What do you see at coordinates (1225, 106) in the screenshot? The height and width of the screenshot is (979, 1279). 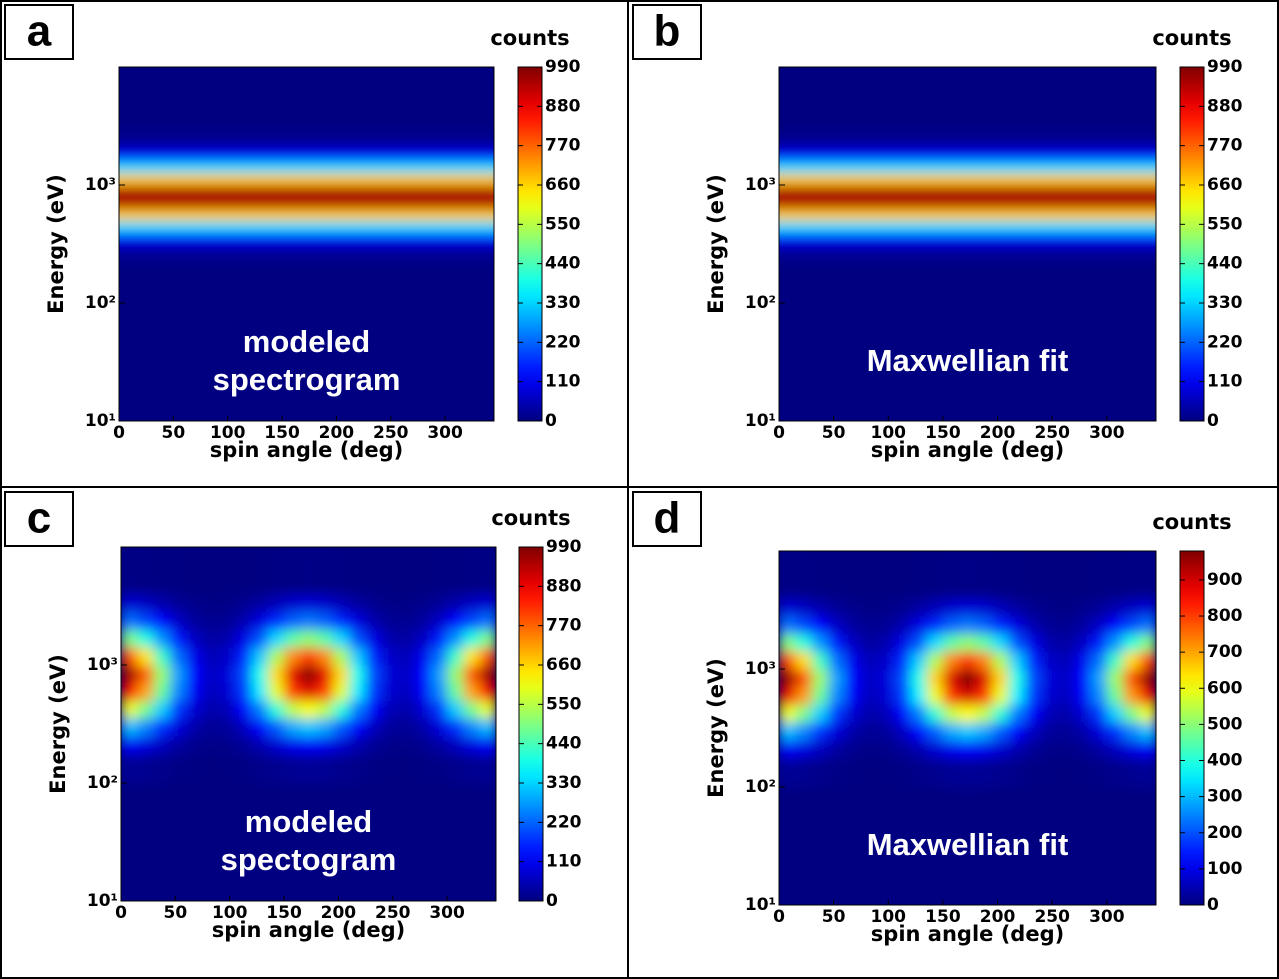 I see `colorbar-tick-label: 880` at bounding box center [1225, 106].